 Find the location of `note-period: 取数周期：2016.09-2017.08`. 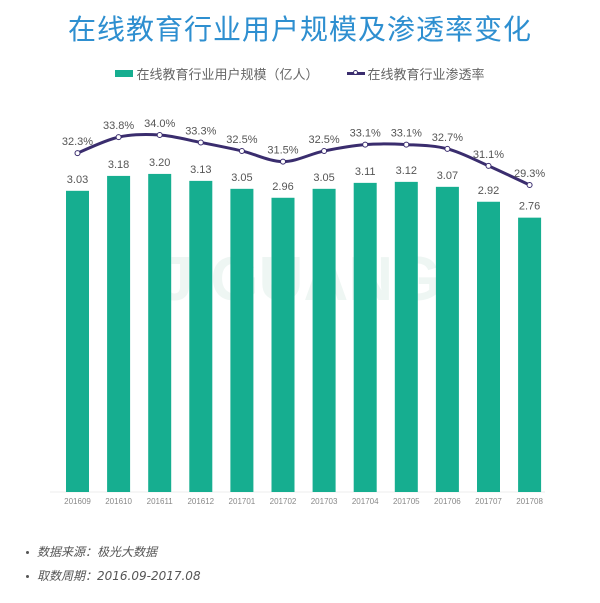

note-period: 取数周期：2016.09-2017.08 is located at coordinates (113, 576).